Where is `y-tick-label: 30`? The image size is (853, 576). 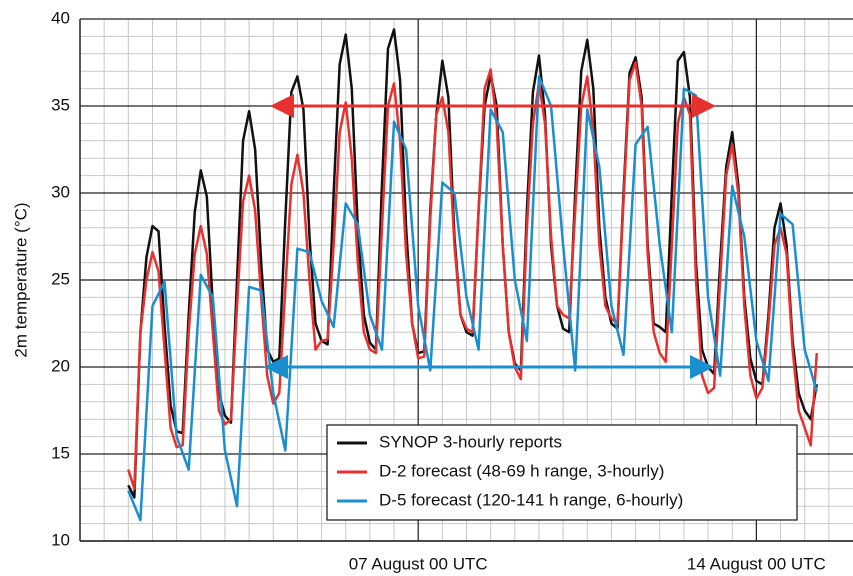 y-tick-label: 30 is located at coordinates (60, 191).